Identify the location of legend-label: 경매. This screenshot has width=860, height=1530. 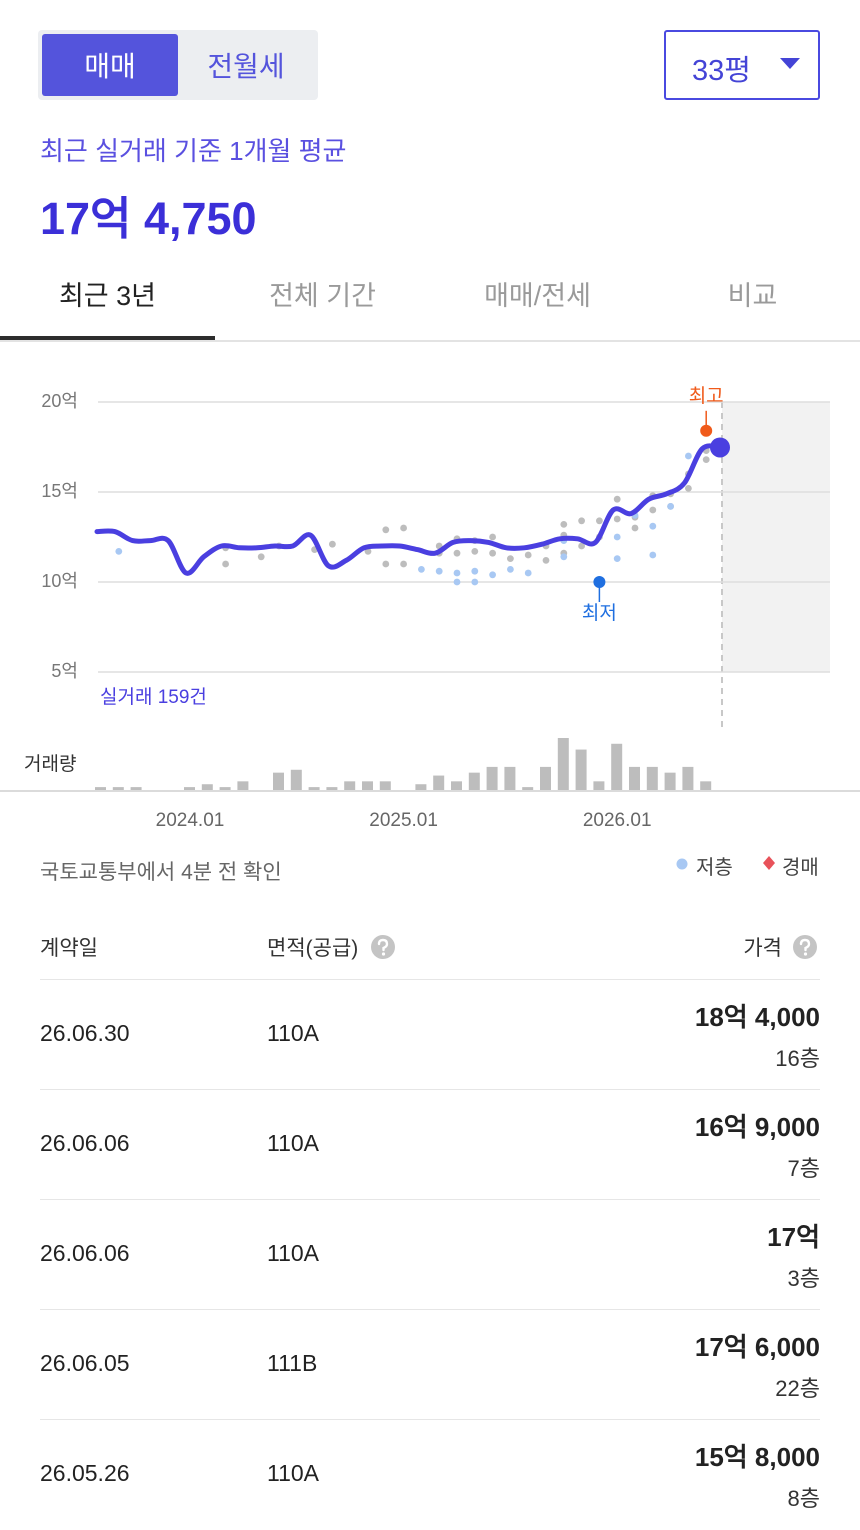
(800, 868).